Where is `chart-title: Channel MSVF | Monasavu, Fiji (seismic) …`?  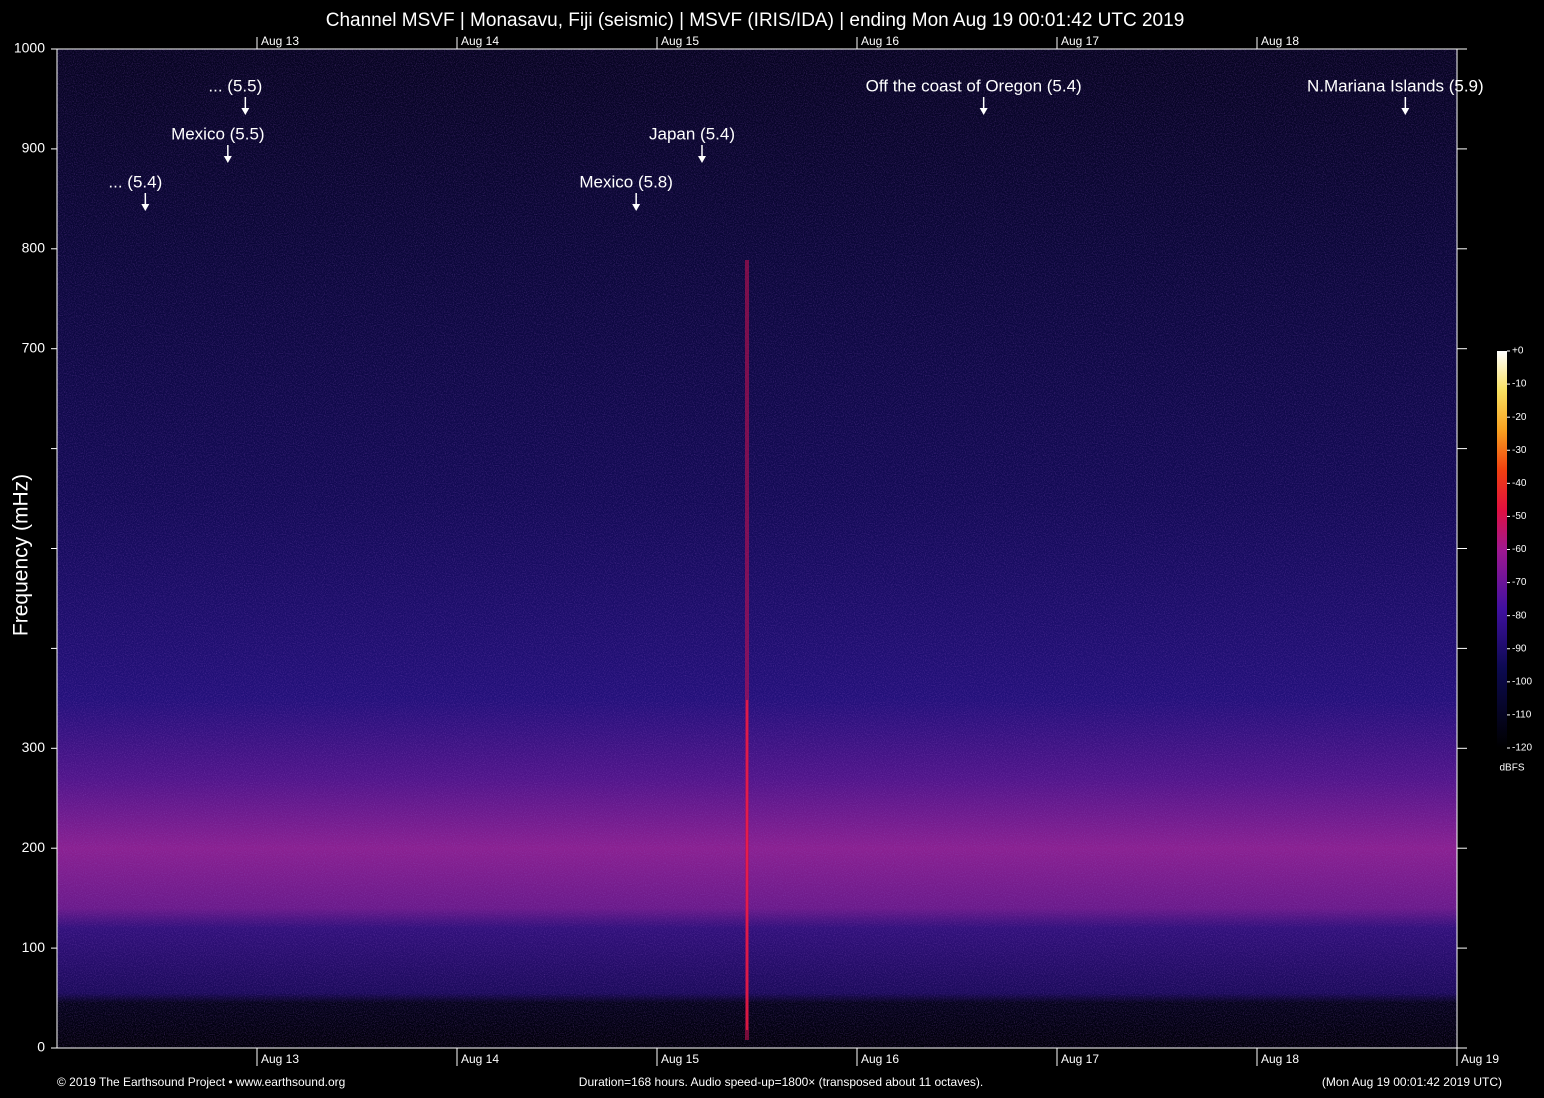 chart-title: Channel MSVF | Monasavu, Fiji (seismic) … is located at coordinates (755, 20).